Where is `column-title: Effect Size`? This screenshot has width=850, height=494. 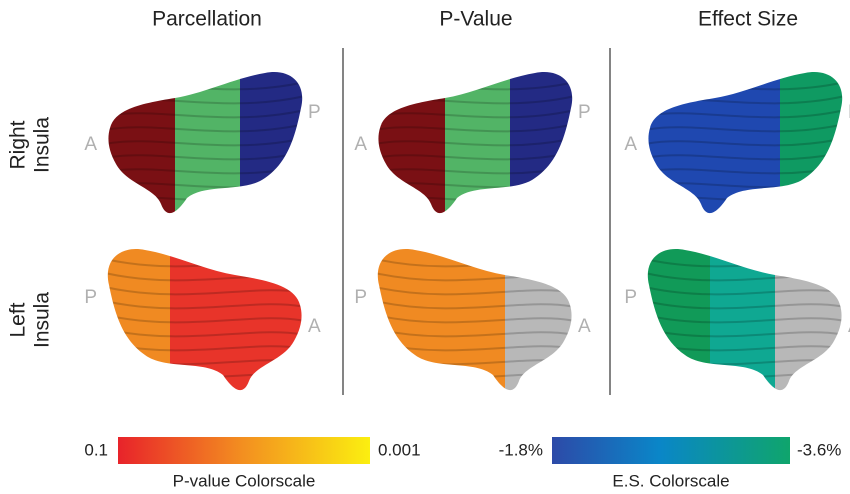
column-title: Effect Size is located at coordinates (748, 19).